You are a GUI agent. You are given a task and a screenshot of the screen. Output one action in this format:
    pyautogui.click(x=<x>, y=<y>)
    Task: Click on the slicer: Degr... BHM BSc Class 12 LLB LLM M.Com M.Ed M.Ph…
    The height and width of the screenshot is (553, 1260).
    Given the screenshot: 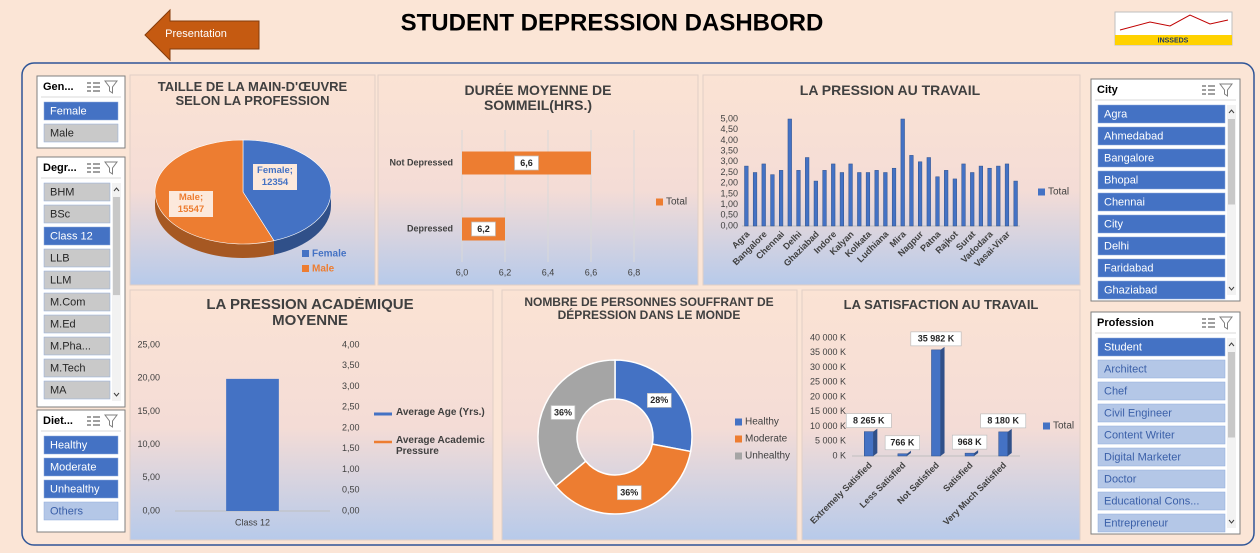 What is the action you would take?
    pyautogui.click(x=81, y=282)
    